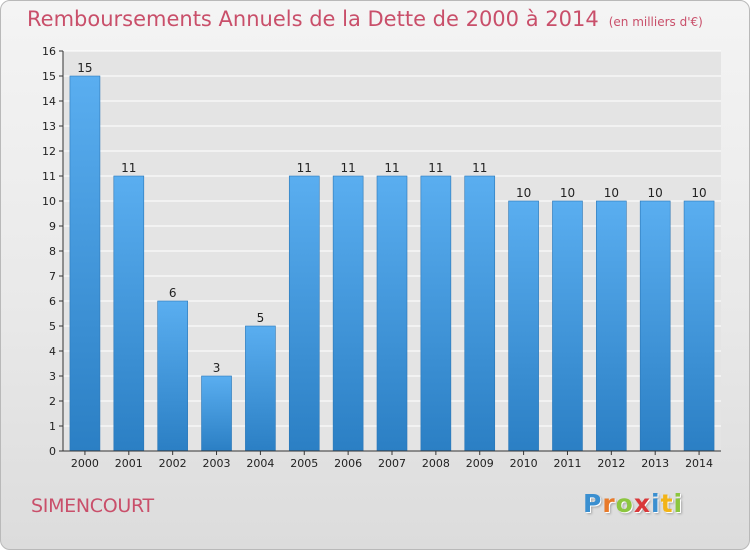 The width and height of the screenshot is (750, 550). I want to click on x-tick-label: 2003, so click(217, 463).